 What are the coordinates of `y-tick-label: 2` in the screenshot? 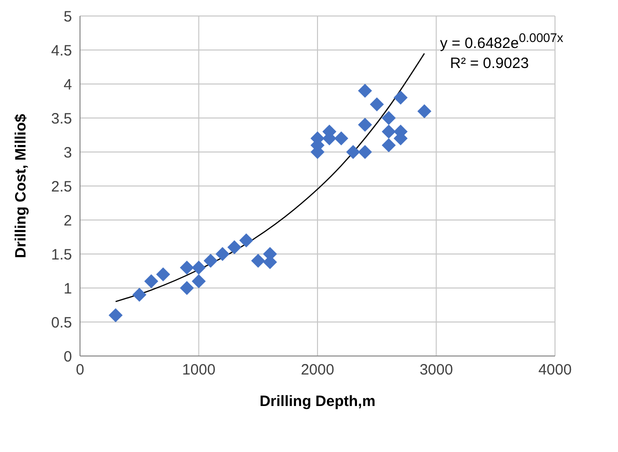 It's located at (68, 221).